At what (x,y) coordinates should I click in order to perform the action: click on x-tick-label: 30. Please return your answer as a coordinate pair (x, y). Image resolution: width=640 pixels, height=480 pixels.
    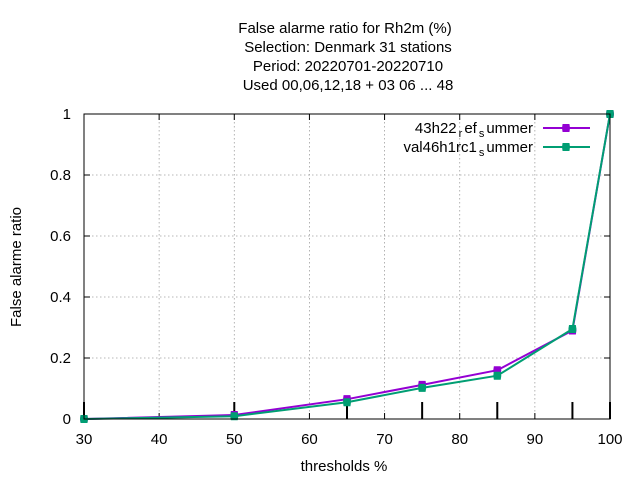
    Looking at the image, I should click on (84, 439).